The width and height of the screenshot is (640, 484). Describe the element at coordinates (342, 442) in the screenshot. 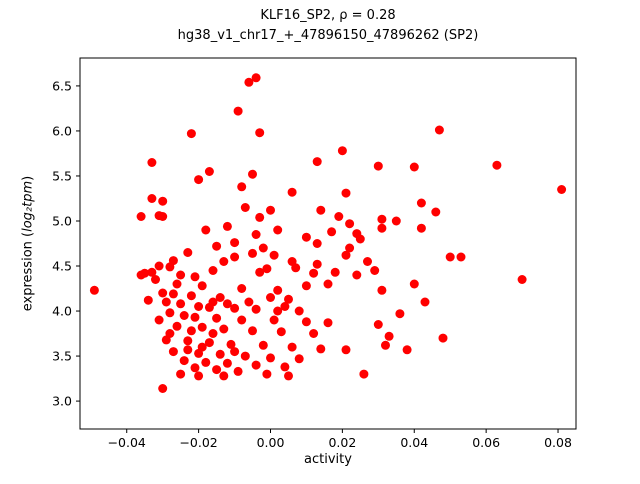

I see `x-tick-label: 0.02` at that location.